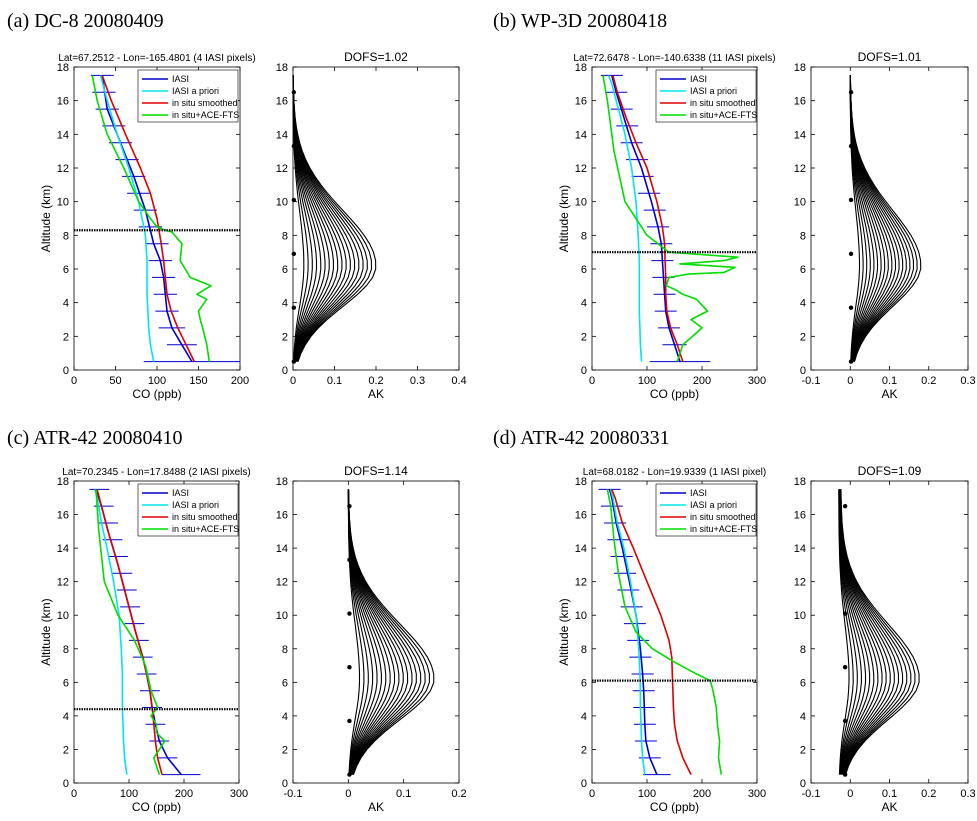 The image size is (977, 821). I want to click on co-panel-0-ytick-label: 18, so click(63, 68).